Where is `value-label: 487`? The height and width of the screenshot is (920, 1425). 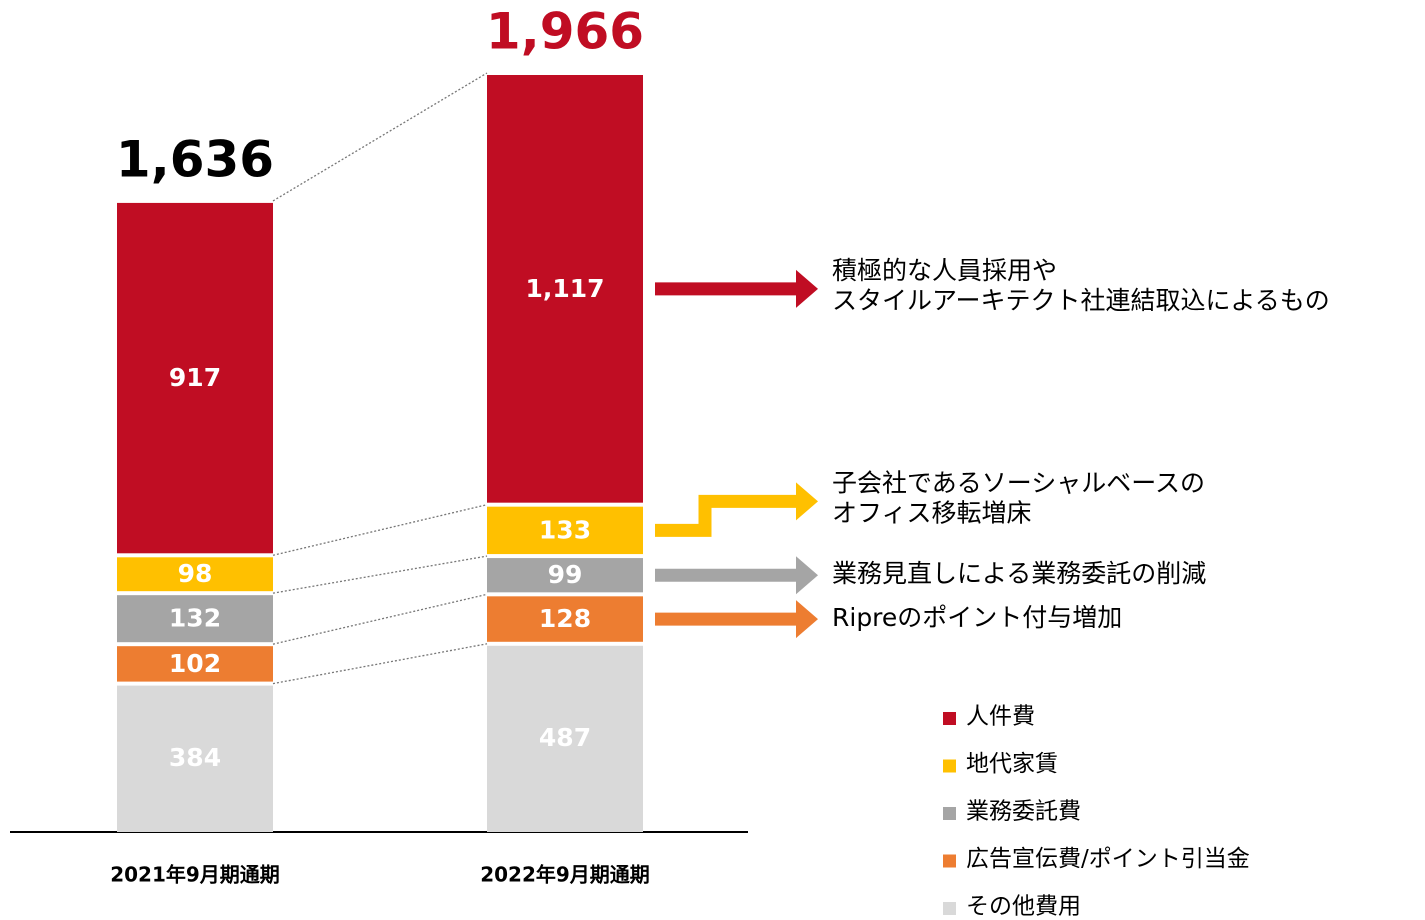 value-label: 487 is located at coordinates (565, 737).